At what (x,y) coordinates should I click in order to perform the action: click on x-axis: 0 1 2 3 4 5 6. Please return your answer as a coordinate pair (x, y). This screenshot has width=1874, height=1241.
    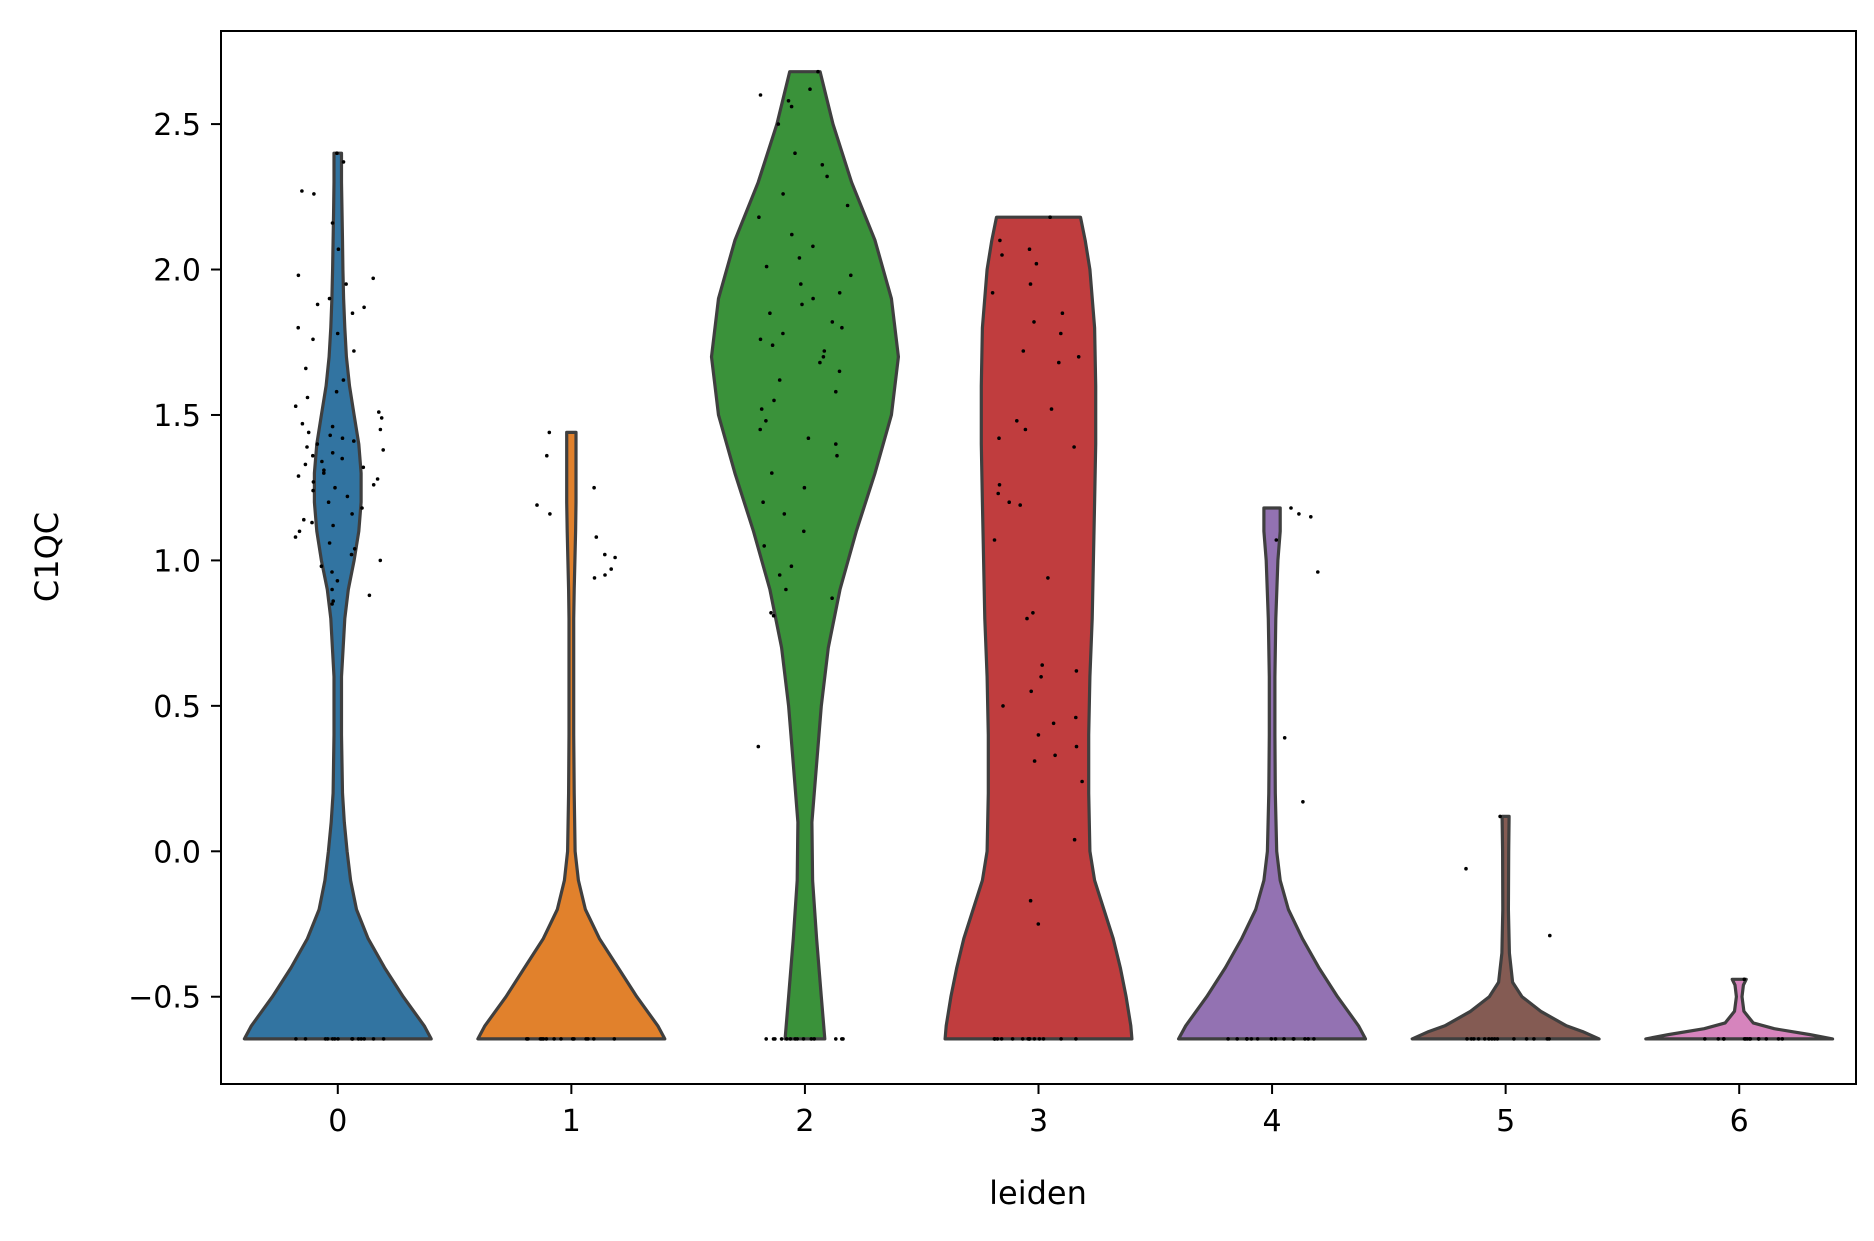
    Looking at the image, I should click on (1038, 1111).